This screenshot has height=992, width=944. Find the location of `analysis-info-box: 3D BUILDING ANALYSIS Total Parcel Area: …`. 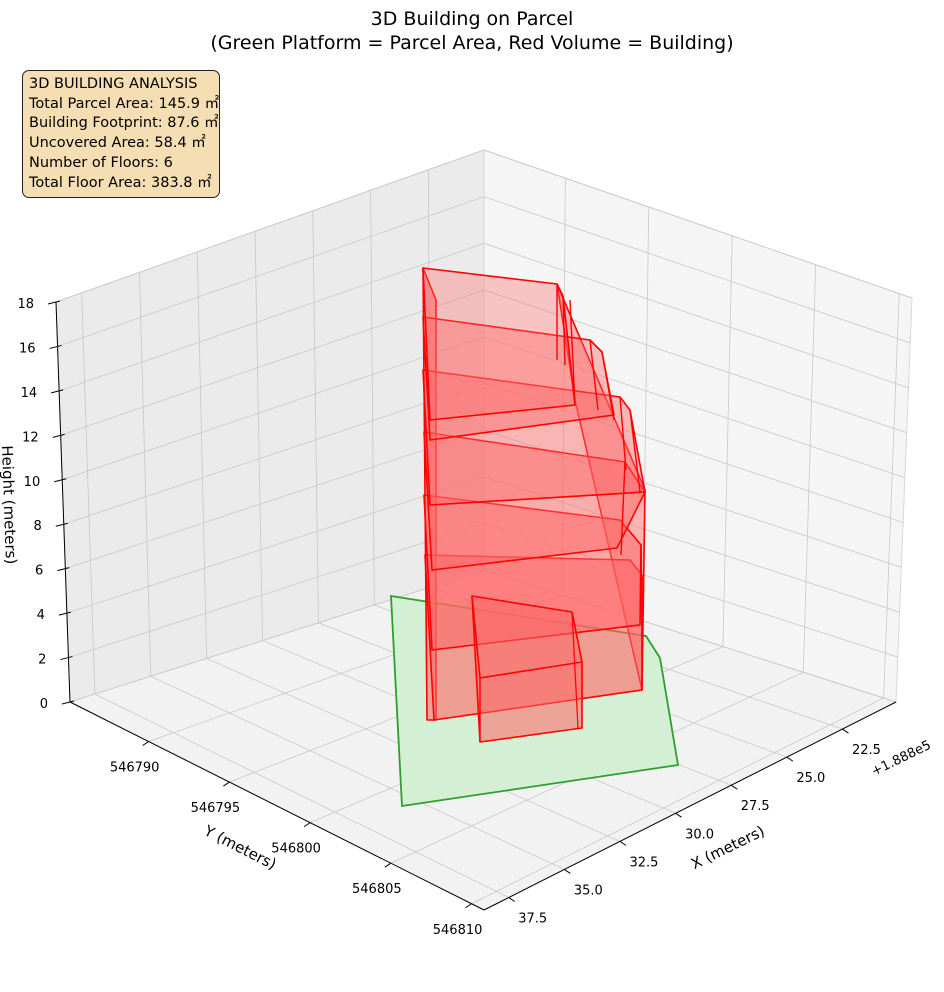

analysis-info-box: 3D BUILDING ANALYSIS Total Parcel Area: … is located at coordinates (121, 134).